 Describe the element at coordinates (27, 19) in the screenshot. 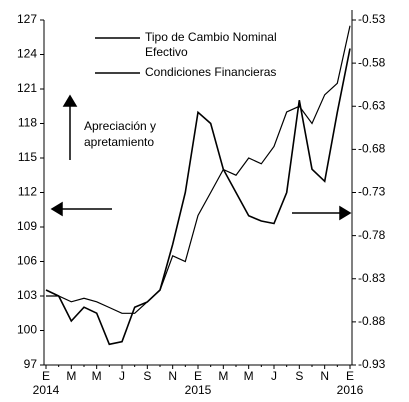

I see `y-tick-label: 127` at that location.